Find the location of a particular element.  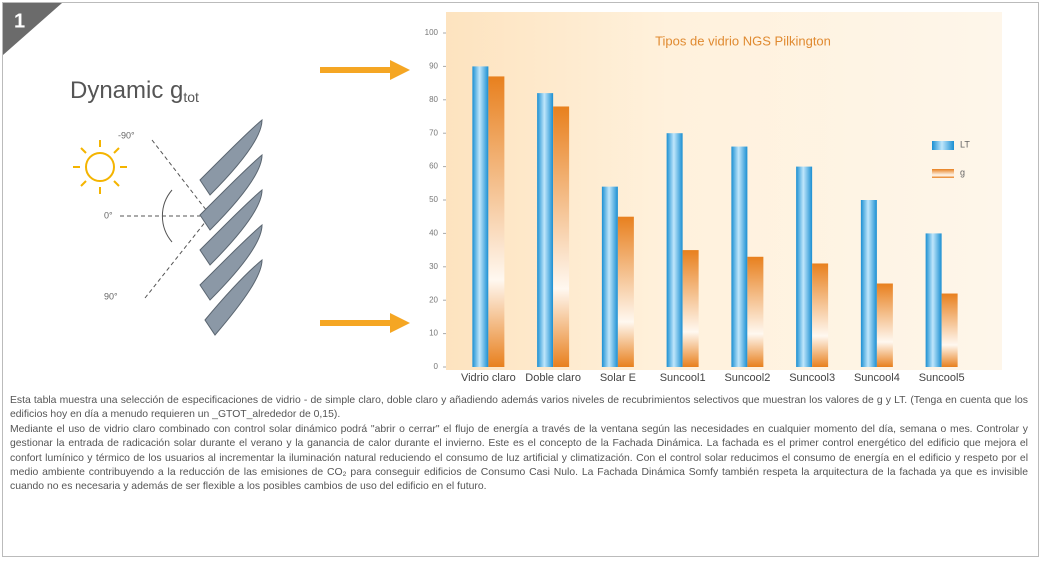

y-tick-label: 50 is located at coordinates (433, 199).